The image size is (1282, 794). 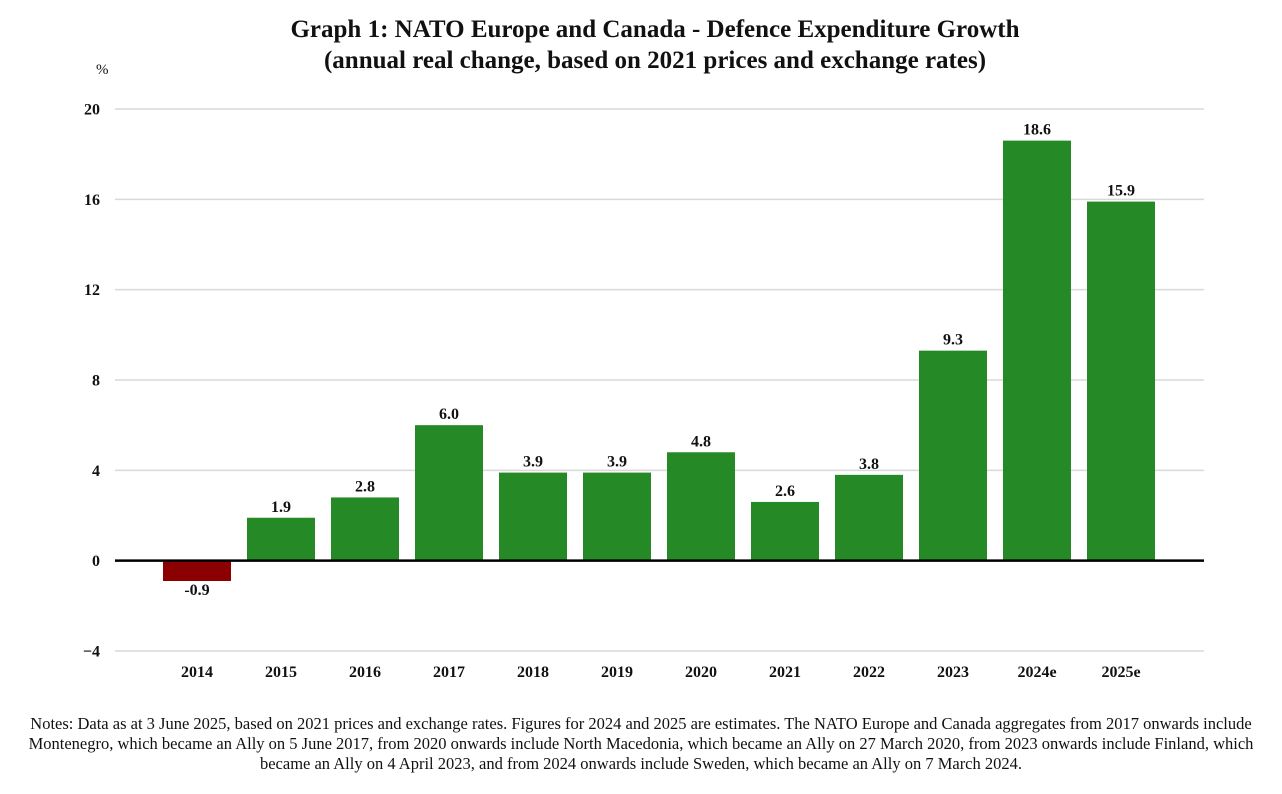 I want to click on y-axis-unit-label: %, so click(x=102, y=70).